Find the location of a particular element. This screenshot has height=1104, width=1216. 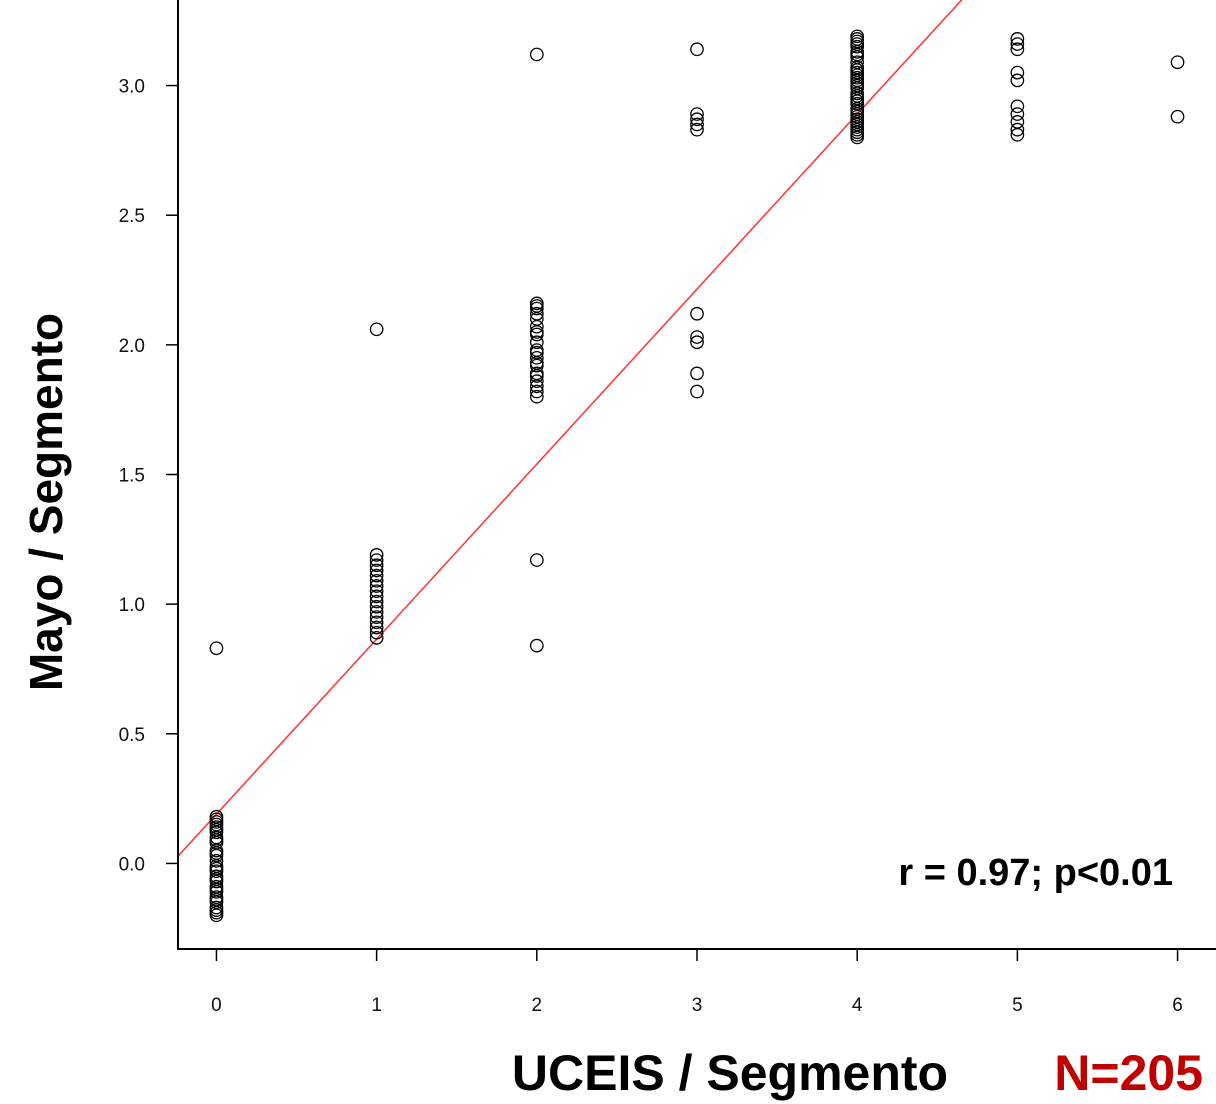

x-tick-label: 4 is located at coordinates (857, 1005).